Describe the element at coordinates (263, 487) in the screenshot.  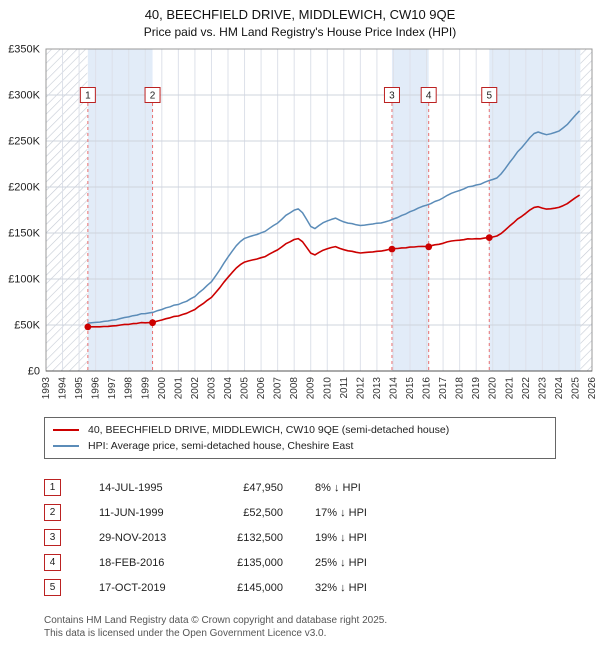
I see `sale-price: £47,950` at that location.